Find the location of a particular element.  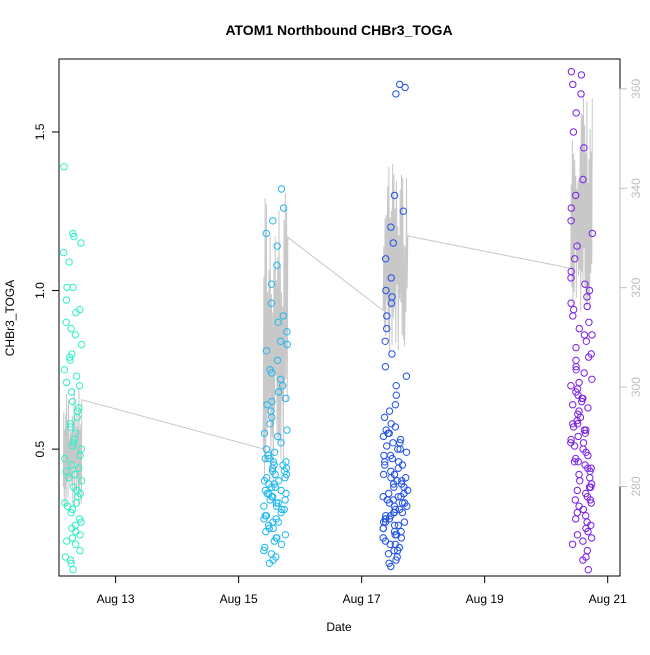

x-tick-label: Aug 19 is located at coordinates (485, 599).